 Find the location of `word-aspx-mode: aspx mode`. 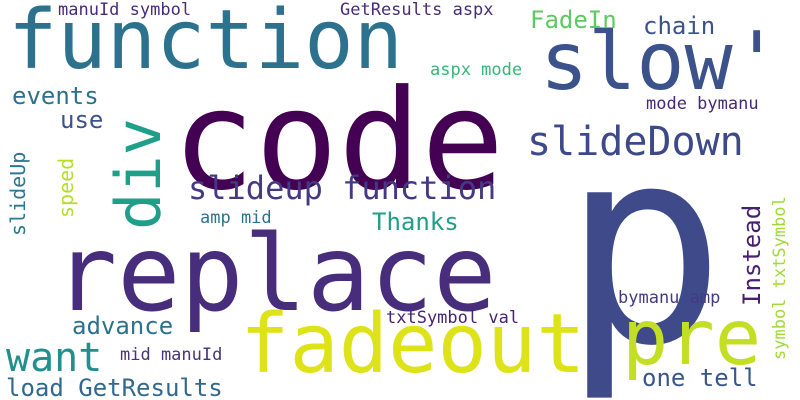

word-aspx-mode: aspx mode is located at coordinates (476, 70).